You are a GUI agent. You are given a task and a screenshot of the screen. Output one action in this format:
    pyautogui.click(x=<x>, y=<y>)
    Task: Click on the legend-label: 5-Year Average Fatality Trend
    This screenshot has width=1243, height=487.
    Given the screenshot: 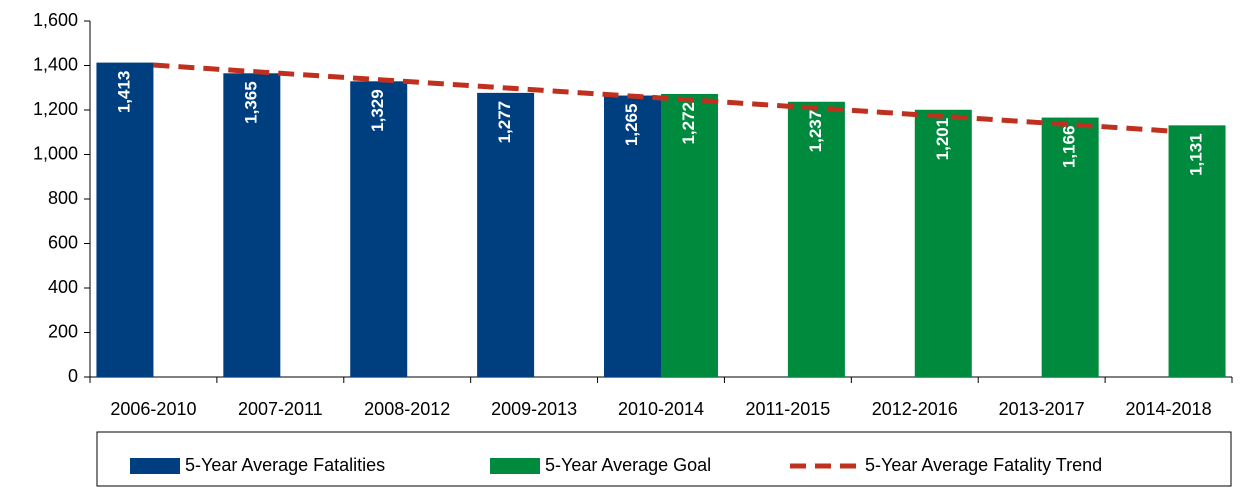 What is the action you would take?
    pyautogui.click(x=983, y=465)
    